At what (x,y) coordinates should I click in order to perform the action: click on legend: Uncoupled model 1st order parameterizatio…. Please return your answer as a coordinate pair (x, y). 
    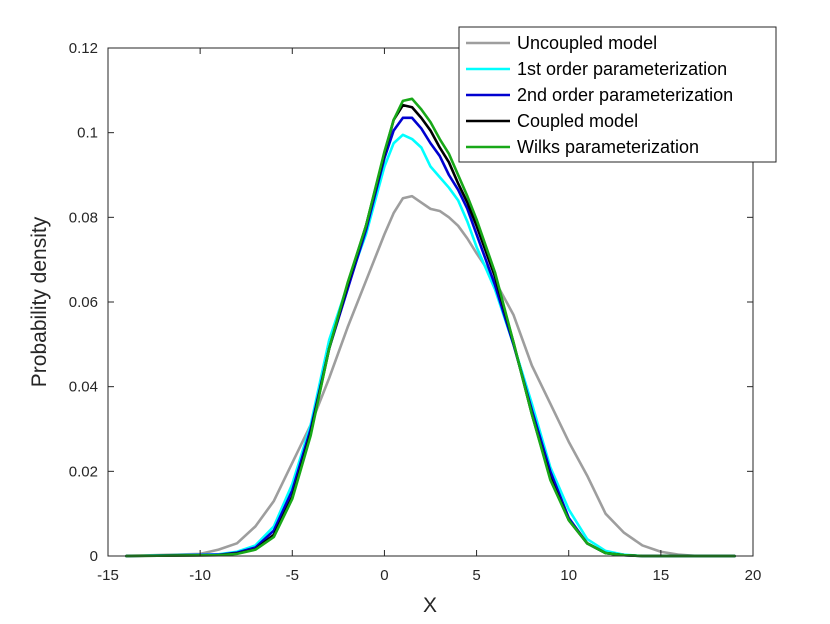
    Looking at the image, I should click on (617, 94).